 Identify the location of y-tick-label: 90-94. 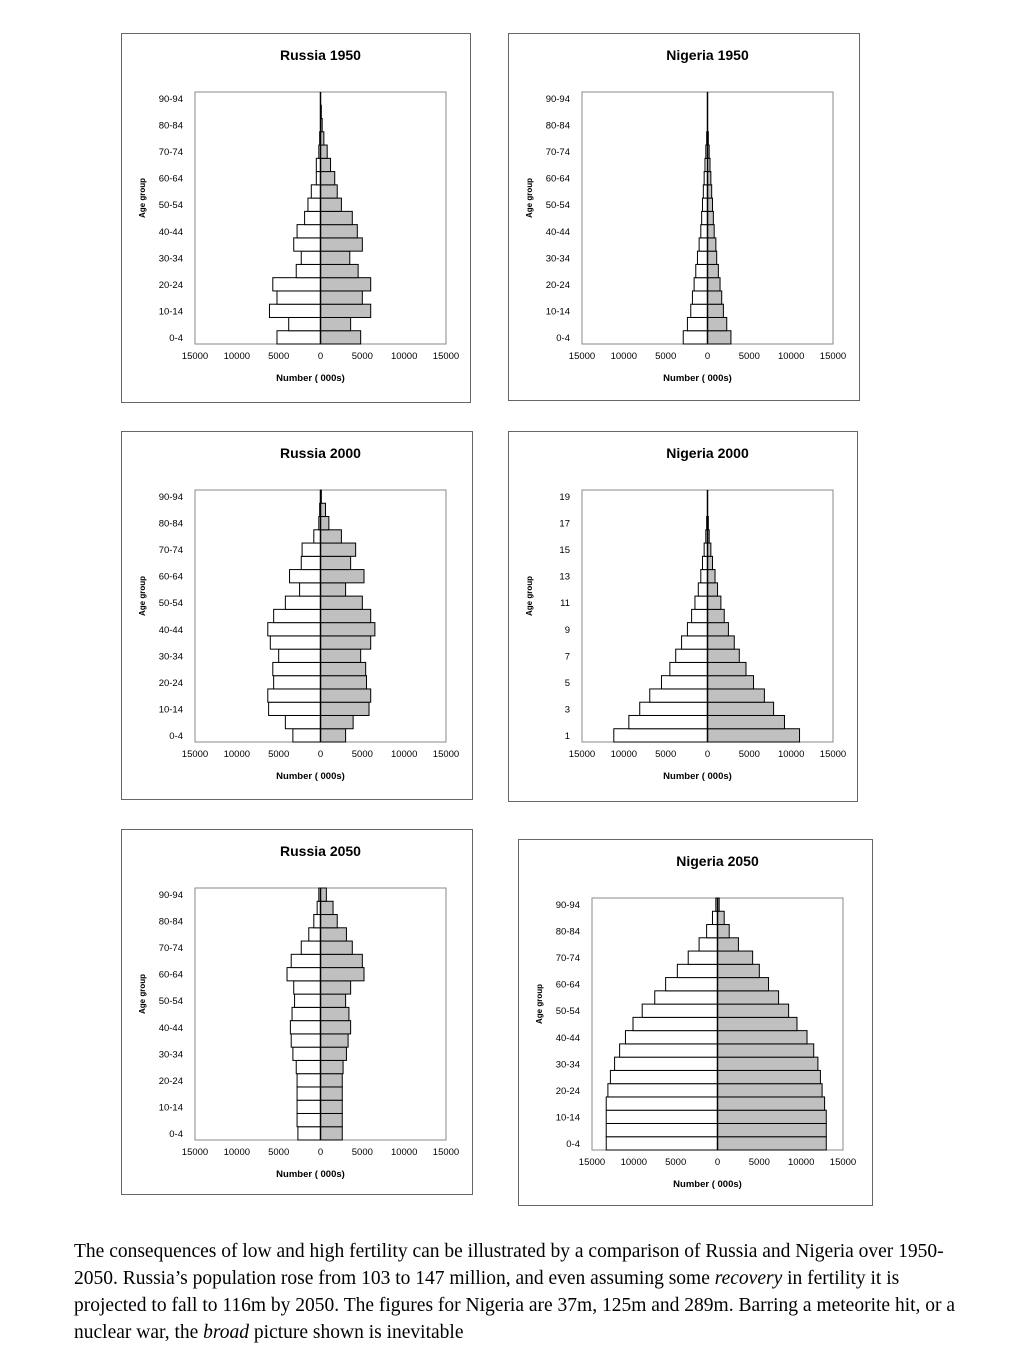
(171, 497).